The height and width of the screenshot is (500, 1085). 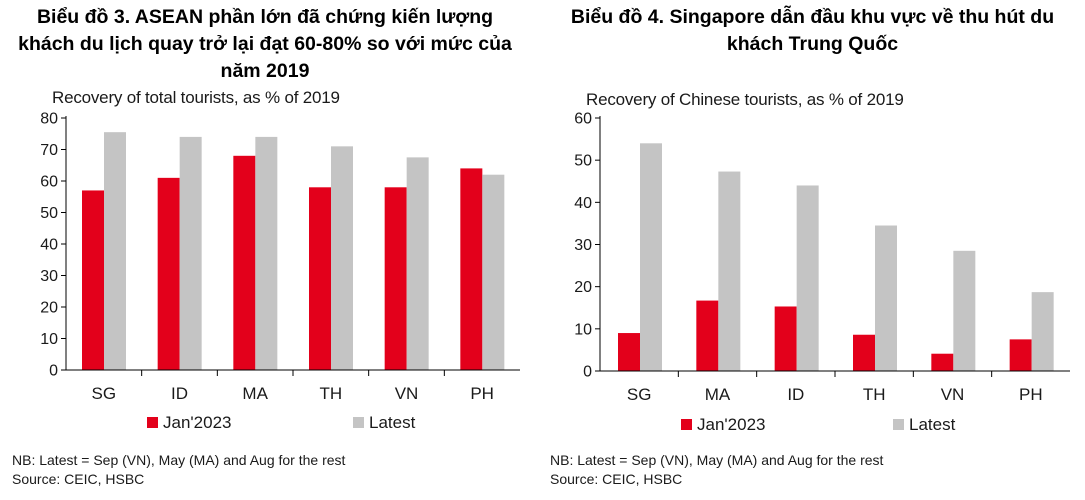 I want to click on chart-subtitle-left: Recovery of total tourists, as % of 2019, so click(x=196, y=97).